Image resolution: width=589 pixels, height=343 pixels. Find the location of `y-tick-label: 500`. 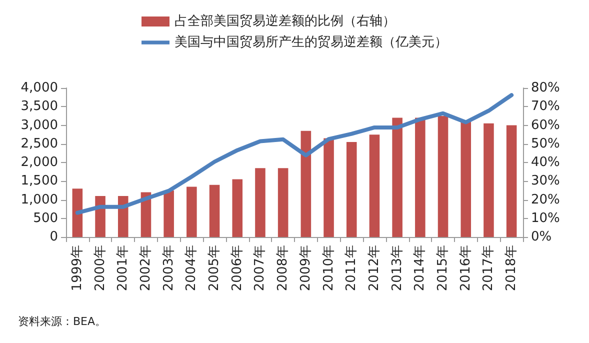

y-tick-label: 500 is located at coordinates (45, 218).